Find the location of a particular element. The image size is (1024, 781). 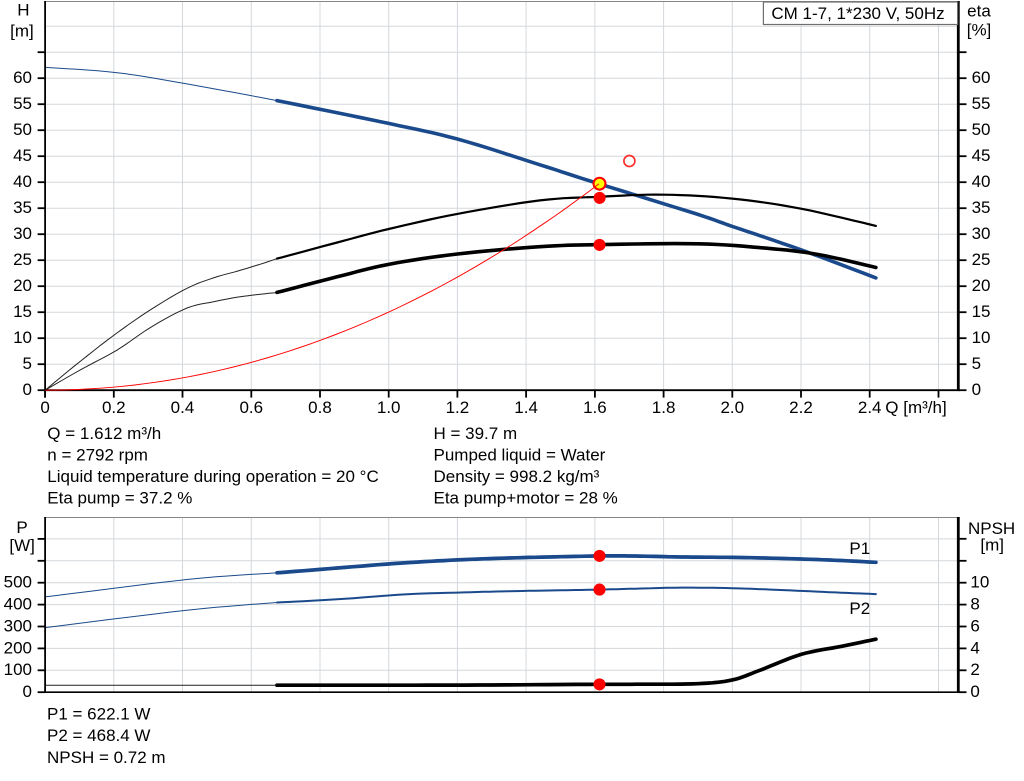

svg-text: NPSH = 0.72 m is located at coordinates (106, 757).